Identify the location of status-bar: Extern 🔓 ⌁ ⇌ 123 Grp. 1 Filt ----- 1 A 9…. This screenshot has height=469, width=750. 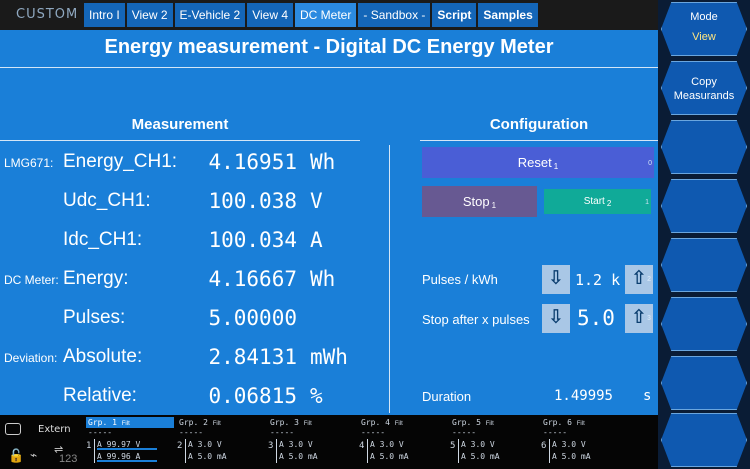
(329, 442).